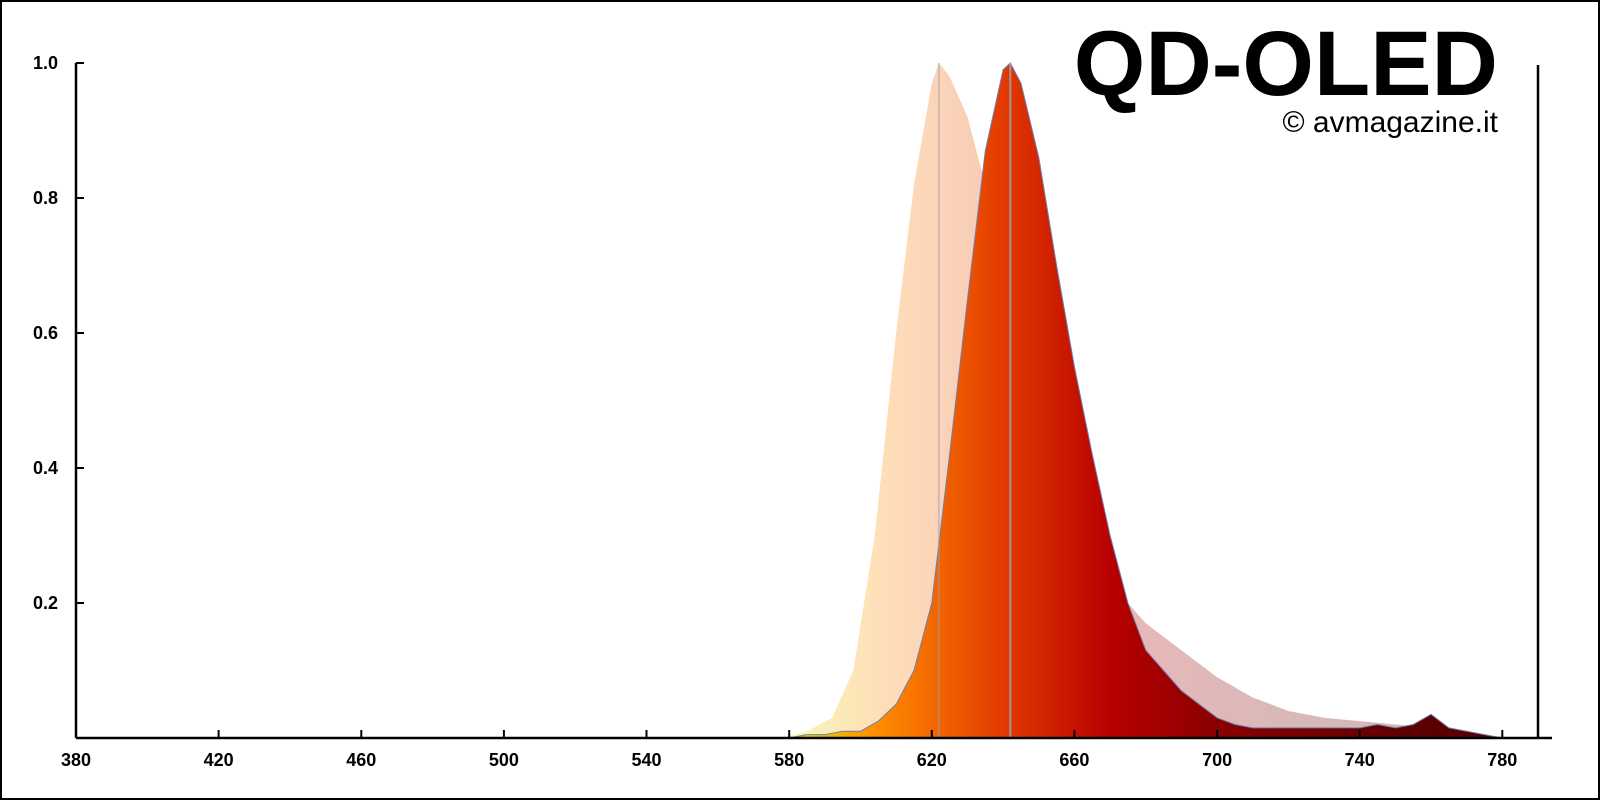 This screenshot has width=1600, height=800. What do you see at coordinates (504, 760) in the screenshot?
I see `x-tick-label: 500` at bounding box center [504, 760].